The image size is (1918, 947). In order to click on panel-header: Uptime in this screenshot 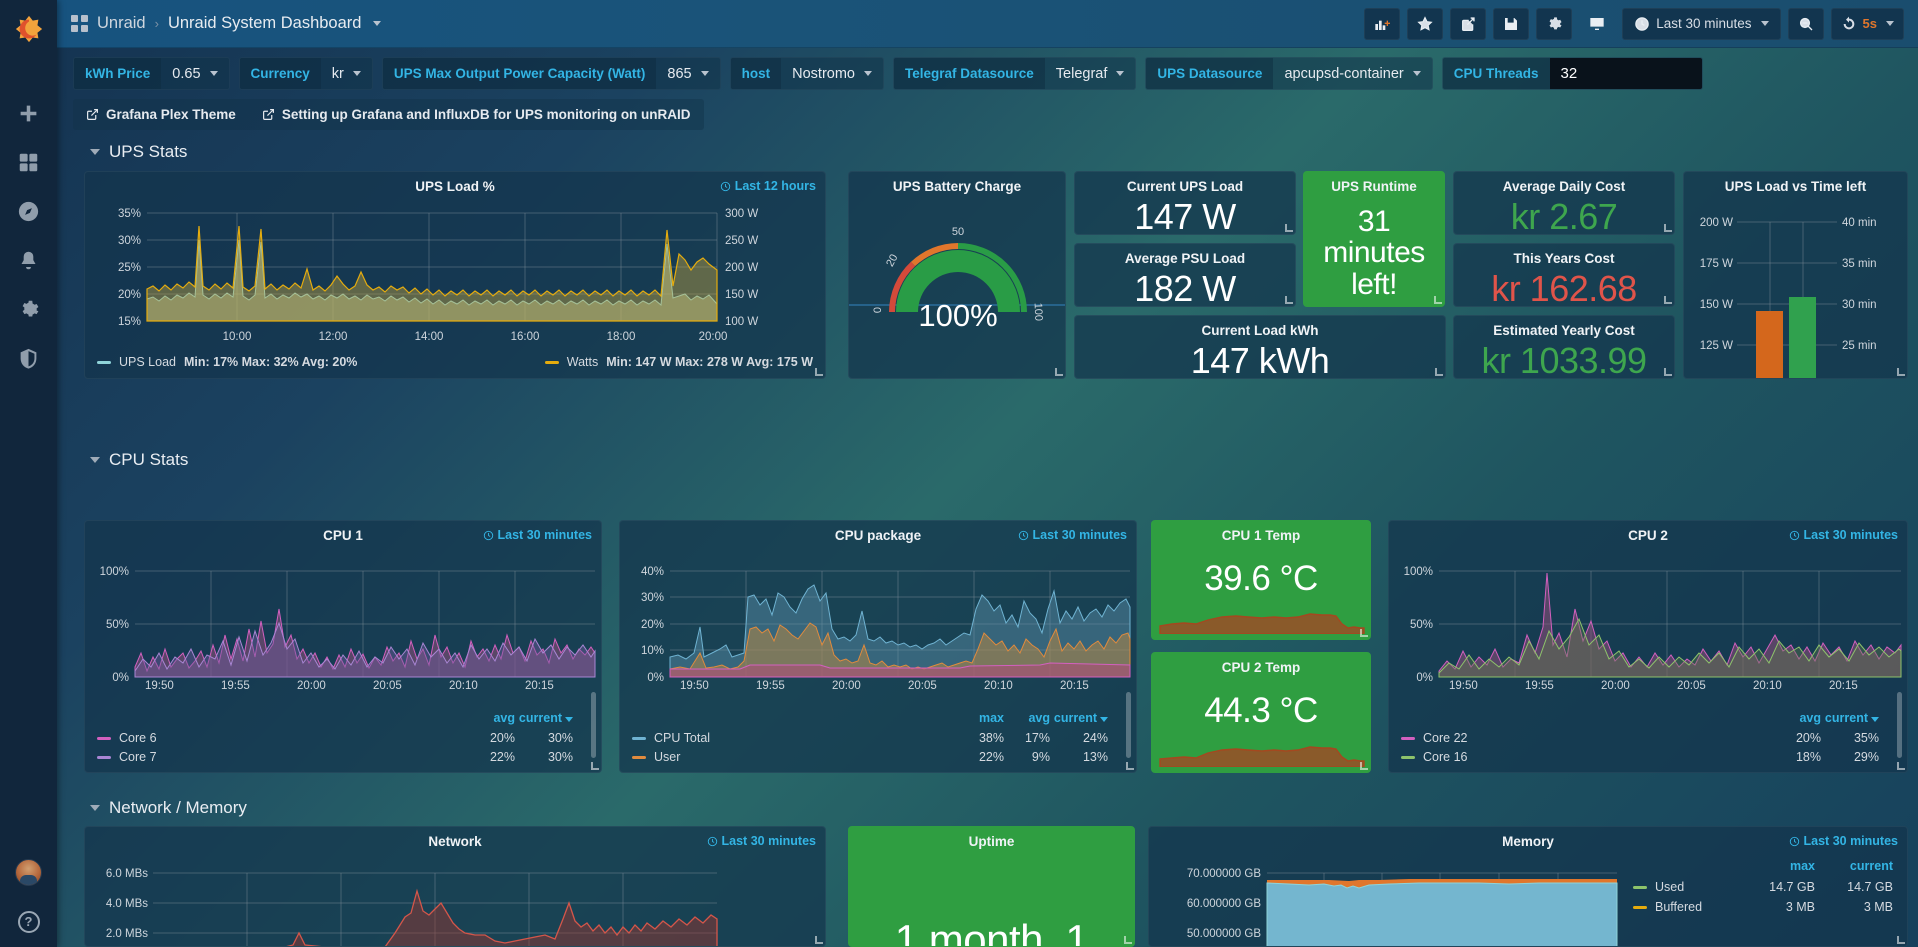, I will do `click(991, 841)`.